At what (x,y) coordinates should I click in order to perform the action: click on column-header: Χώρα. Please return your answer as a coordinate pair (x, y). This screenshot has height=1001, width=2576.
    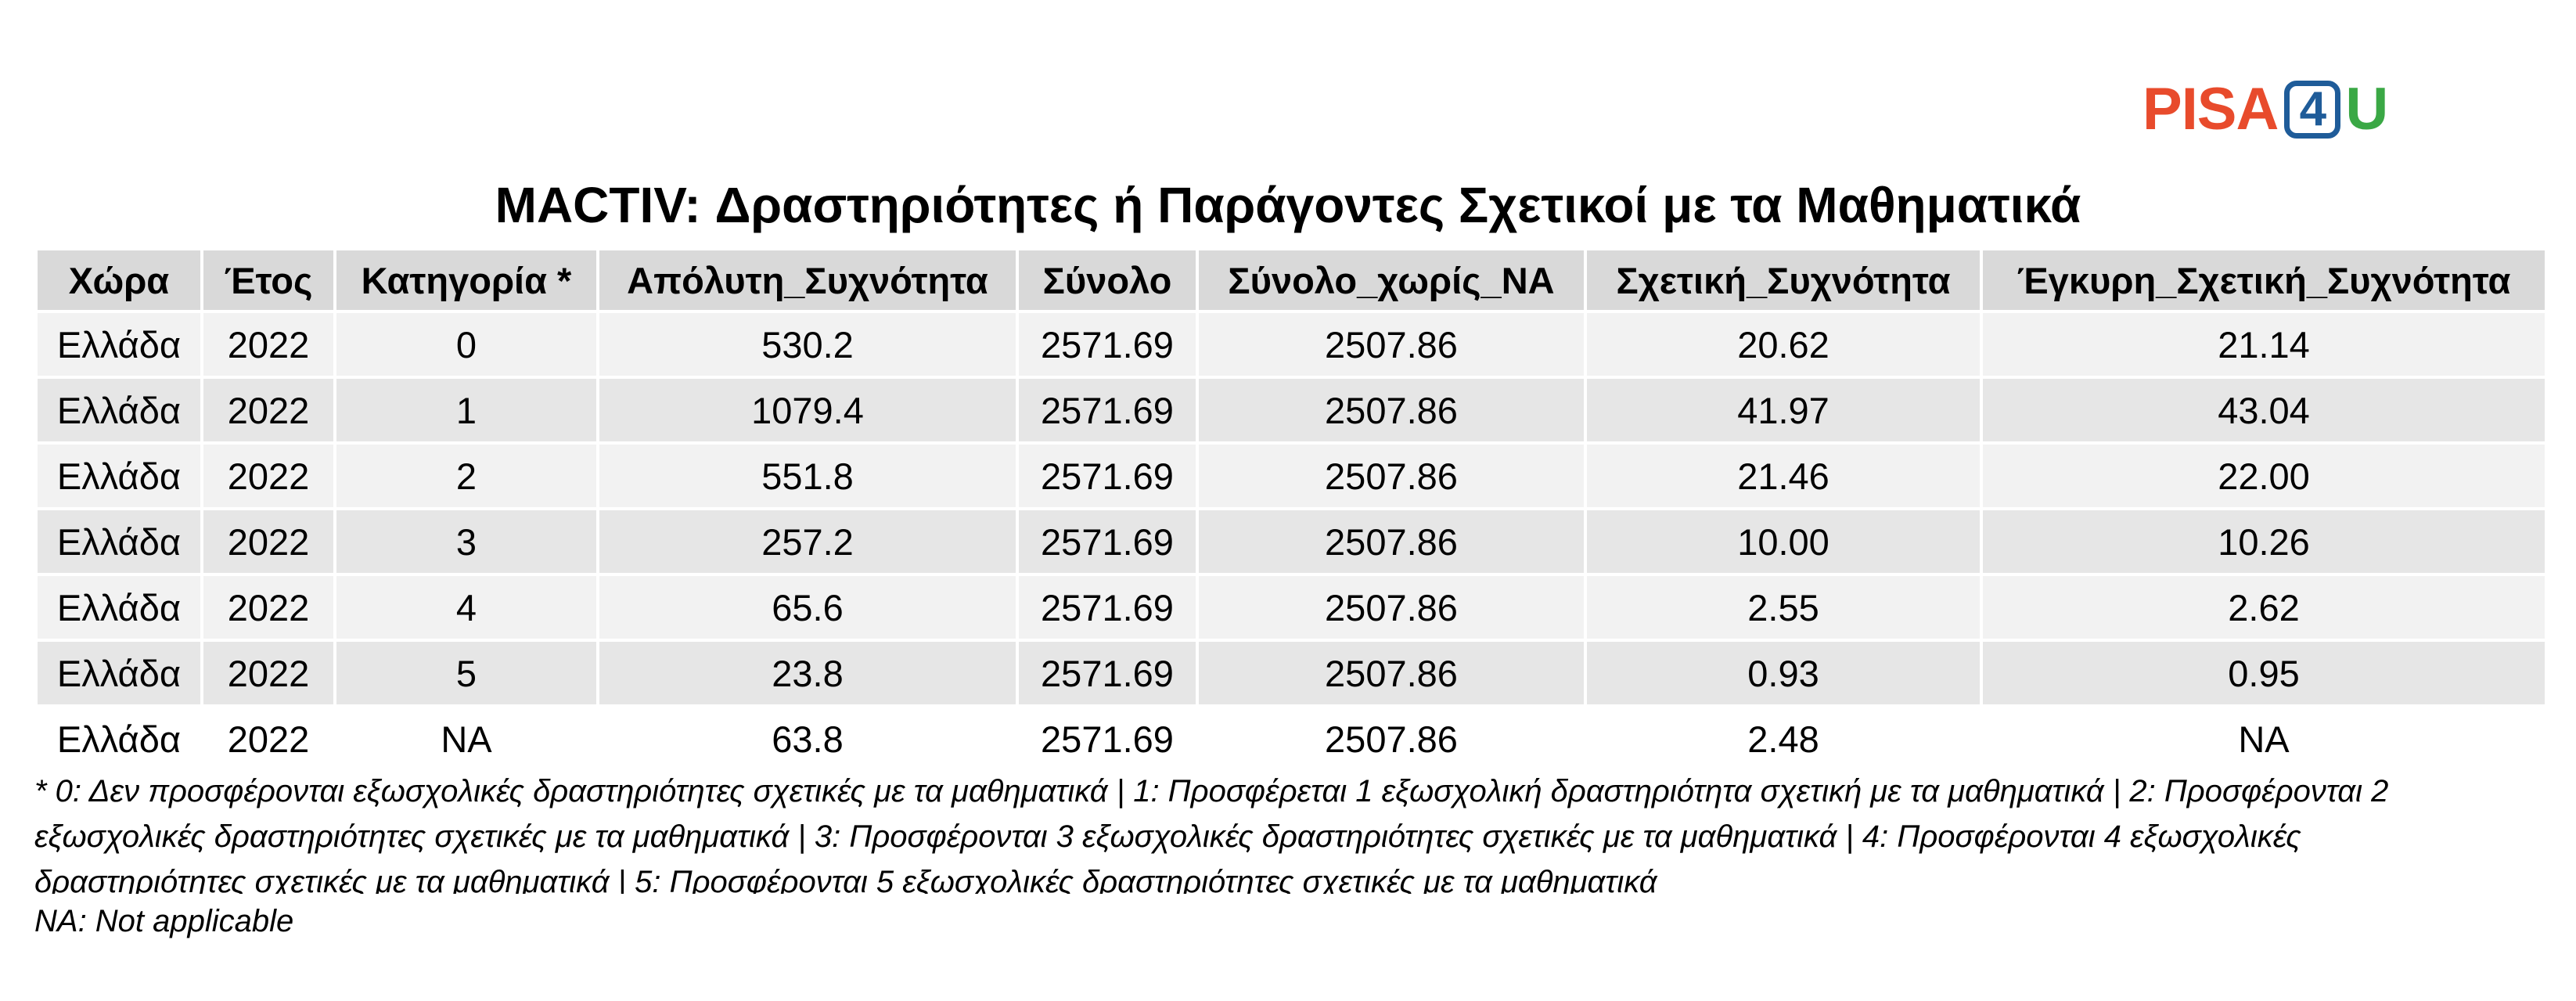
    Looking at the image, I should click on (118, 280).